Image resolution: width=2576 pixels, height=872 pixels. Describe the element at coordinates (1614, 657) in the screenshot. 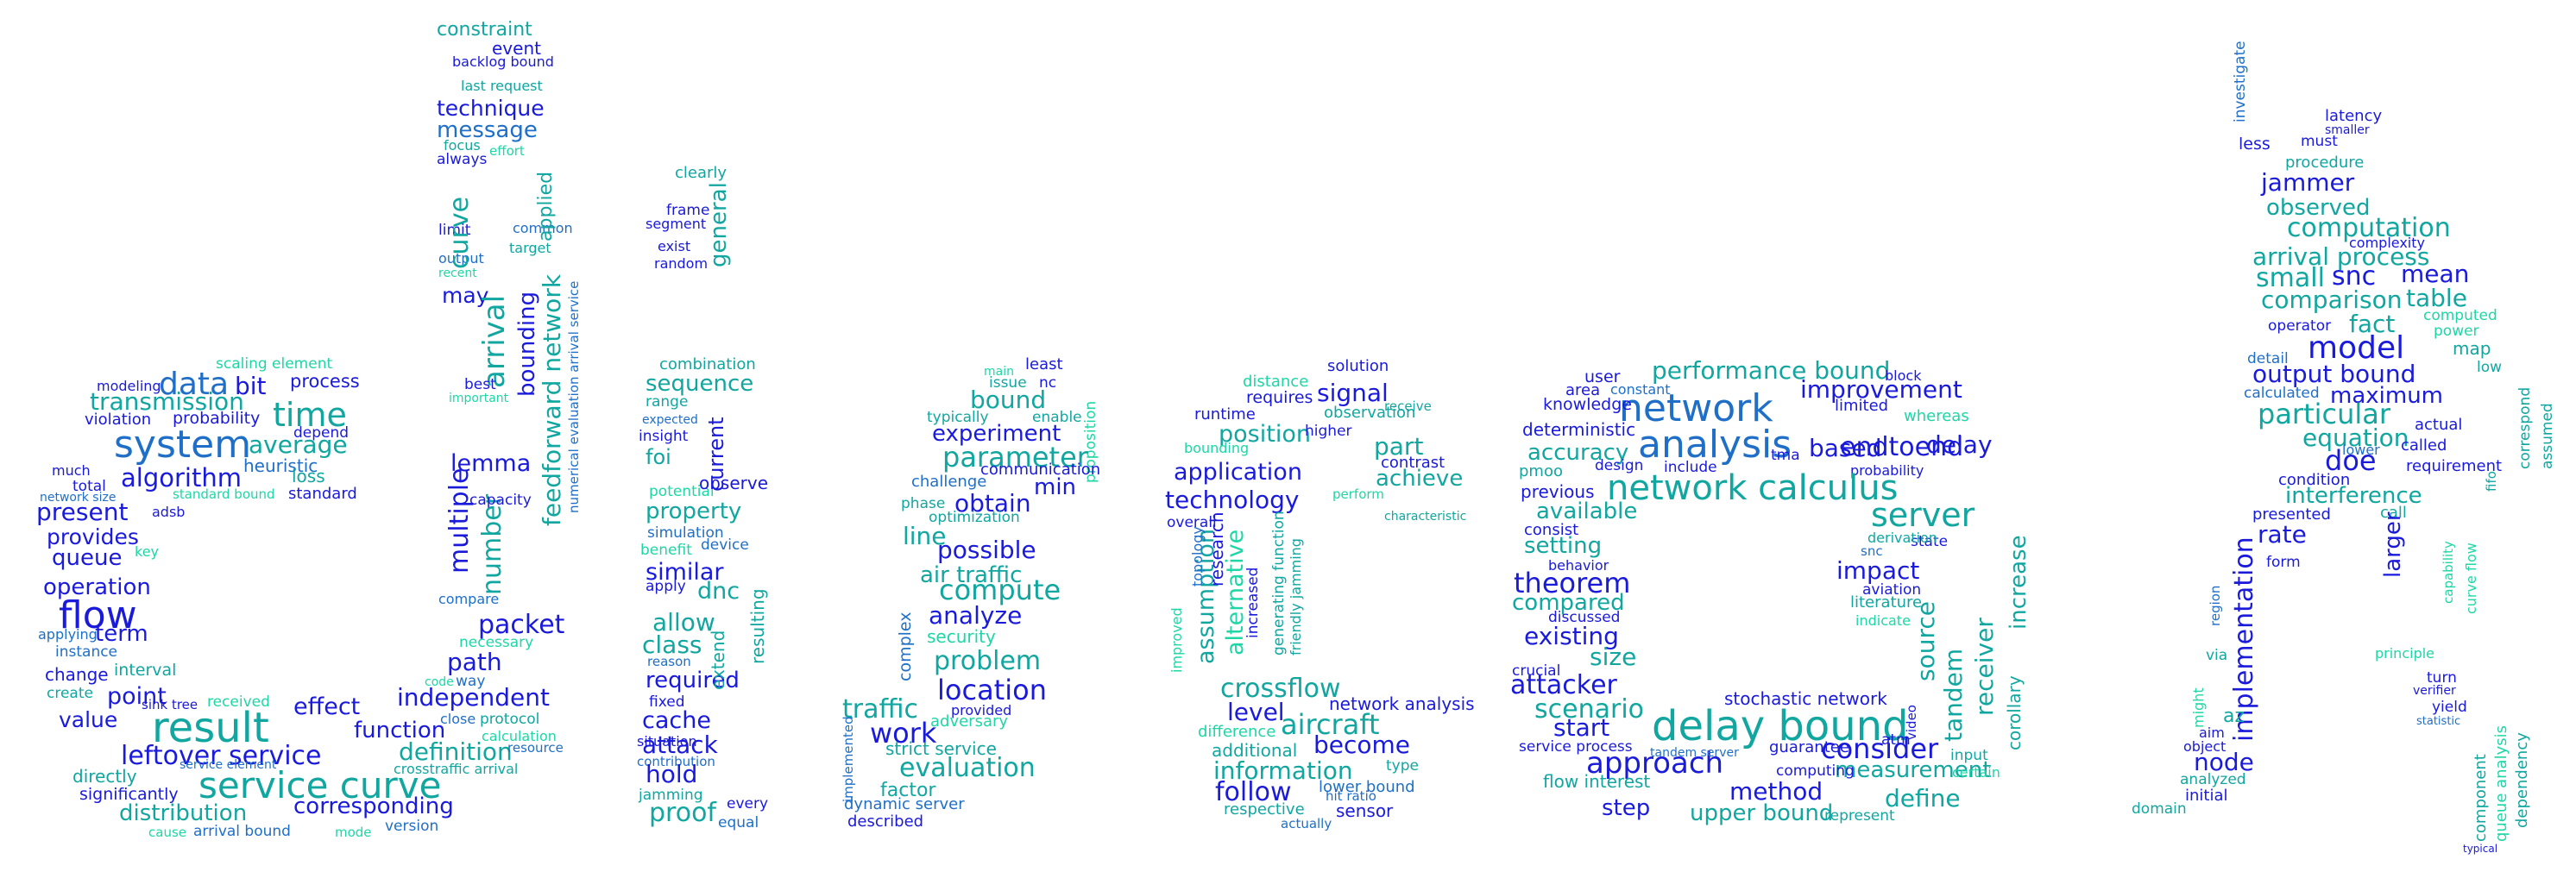

I see `word: size` at that location.